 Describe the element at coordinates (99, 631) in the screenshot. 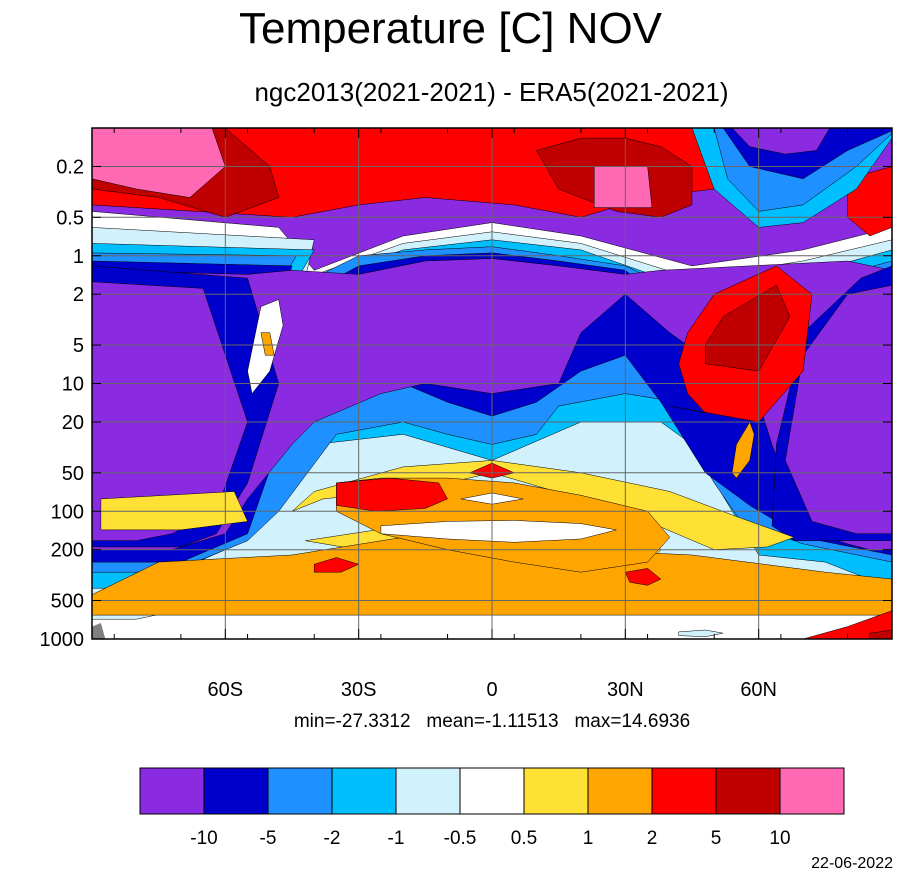

I see `missing-data-patch` at that location.